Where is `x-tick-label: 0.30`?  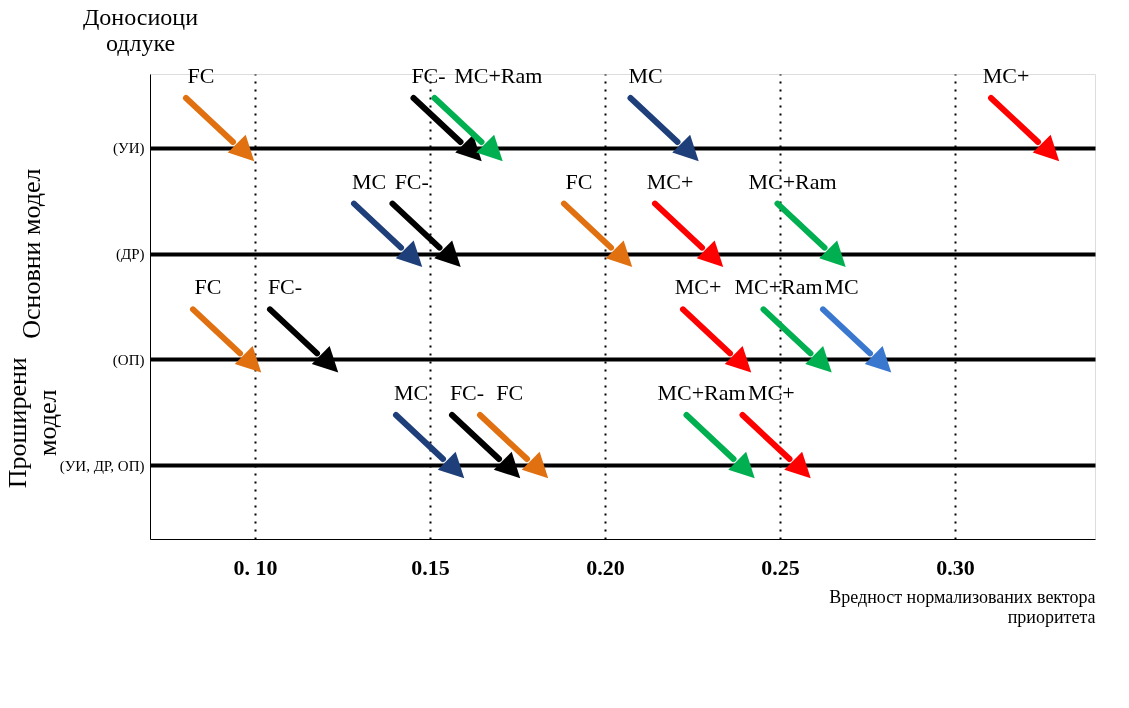
x-tick-label: 0.30 is located at coordinates (955, 567).